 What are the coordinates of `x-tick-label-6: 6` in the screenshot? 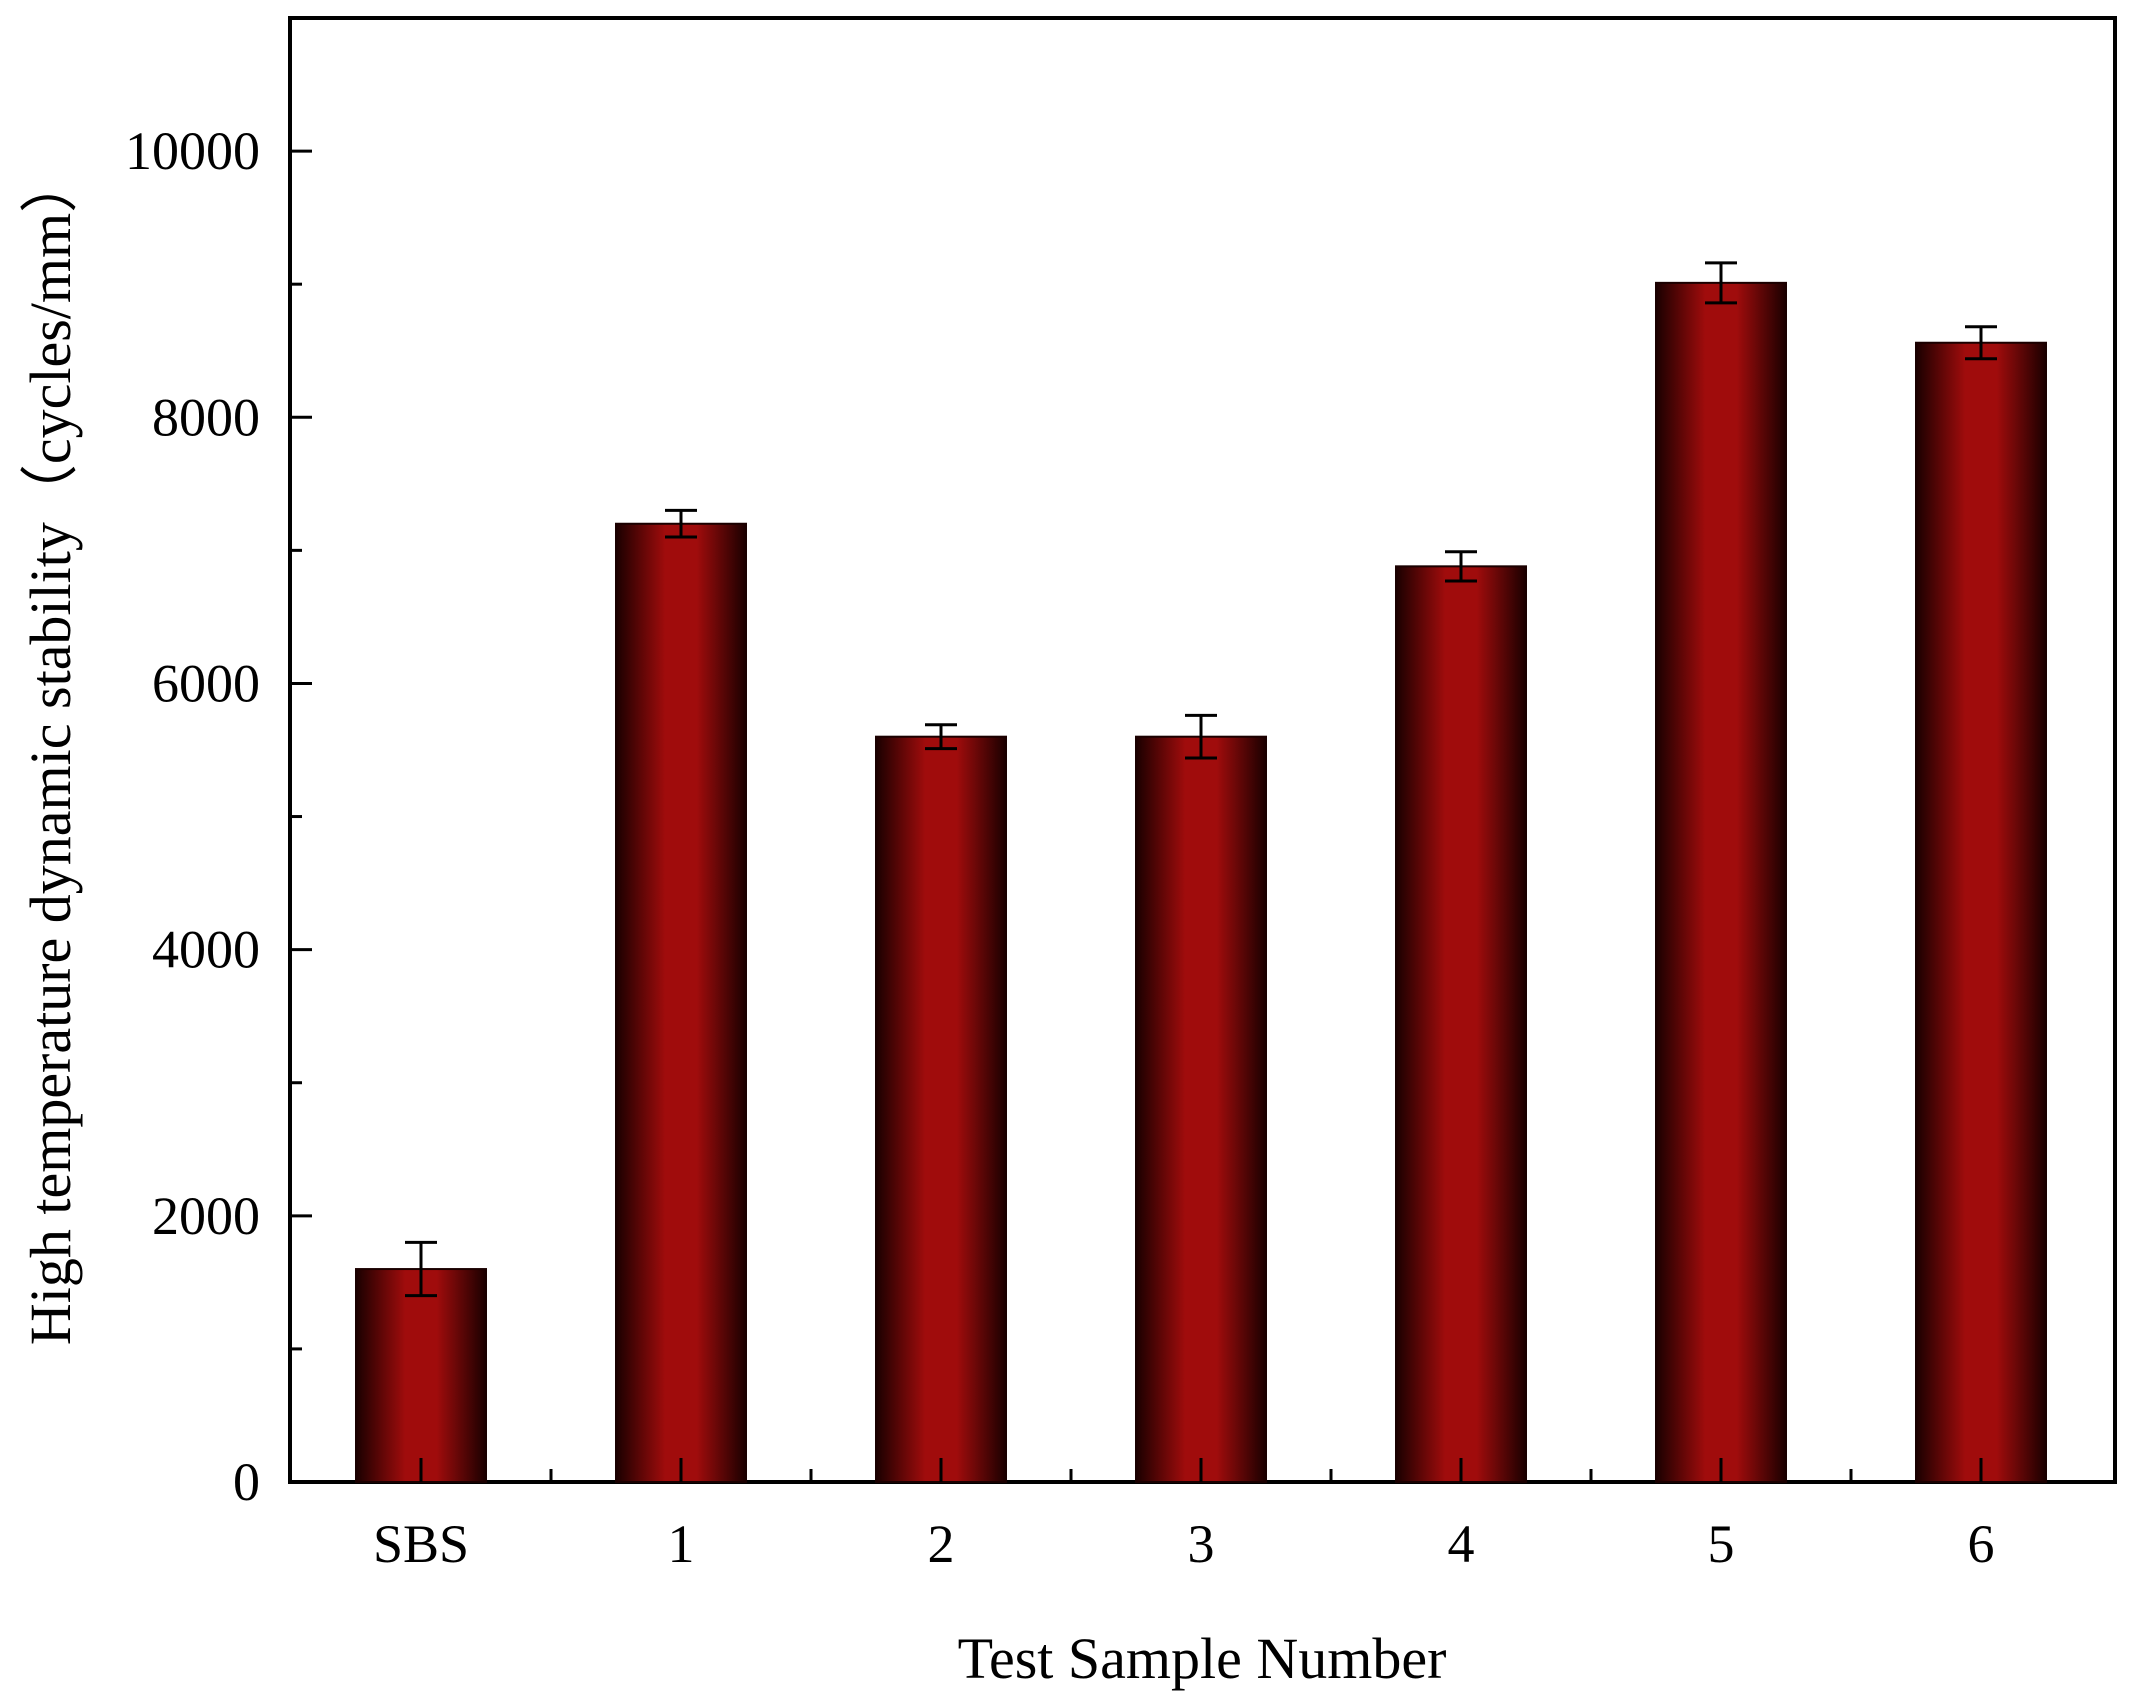 It's located at (1981, 1544).